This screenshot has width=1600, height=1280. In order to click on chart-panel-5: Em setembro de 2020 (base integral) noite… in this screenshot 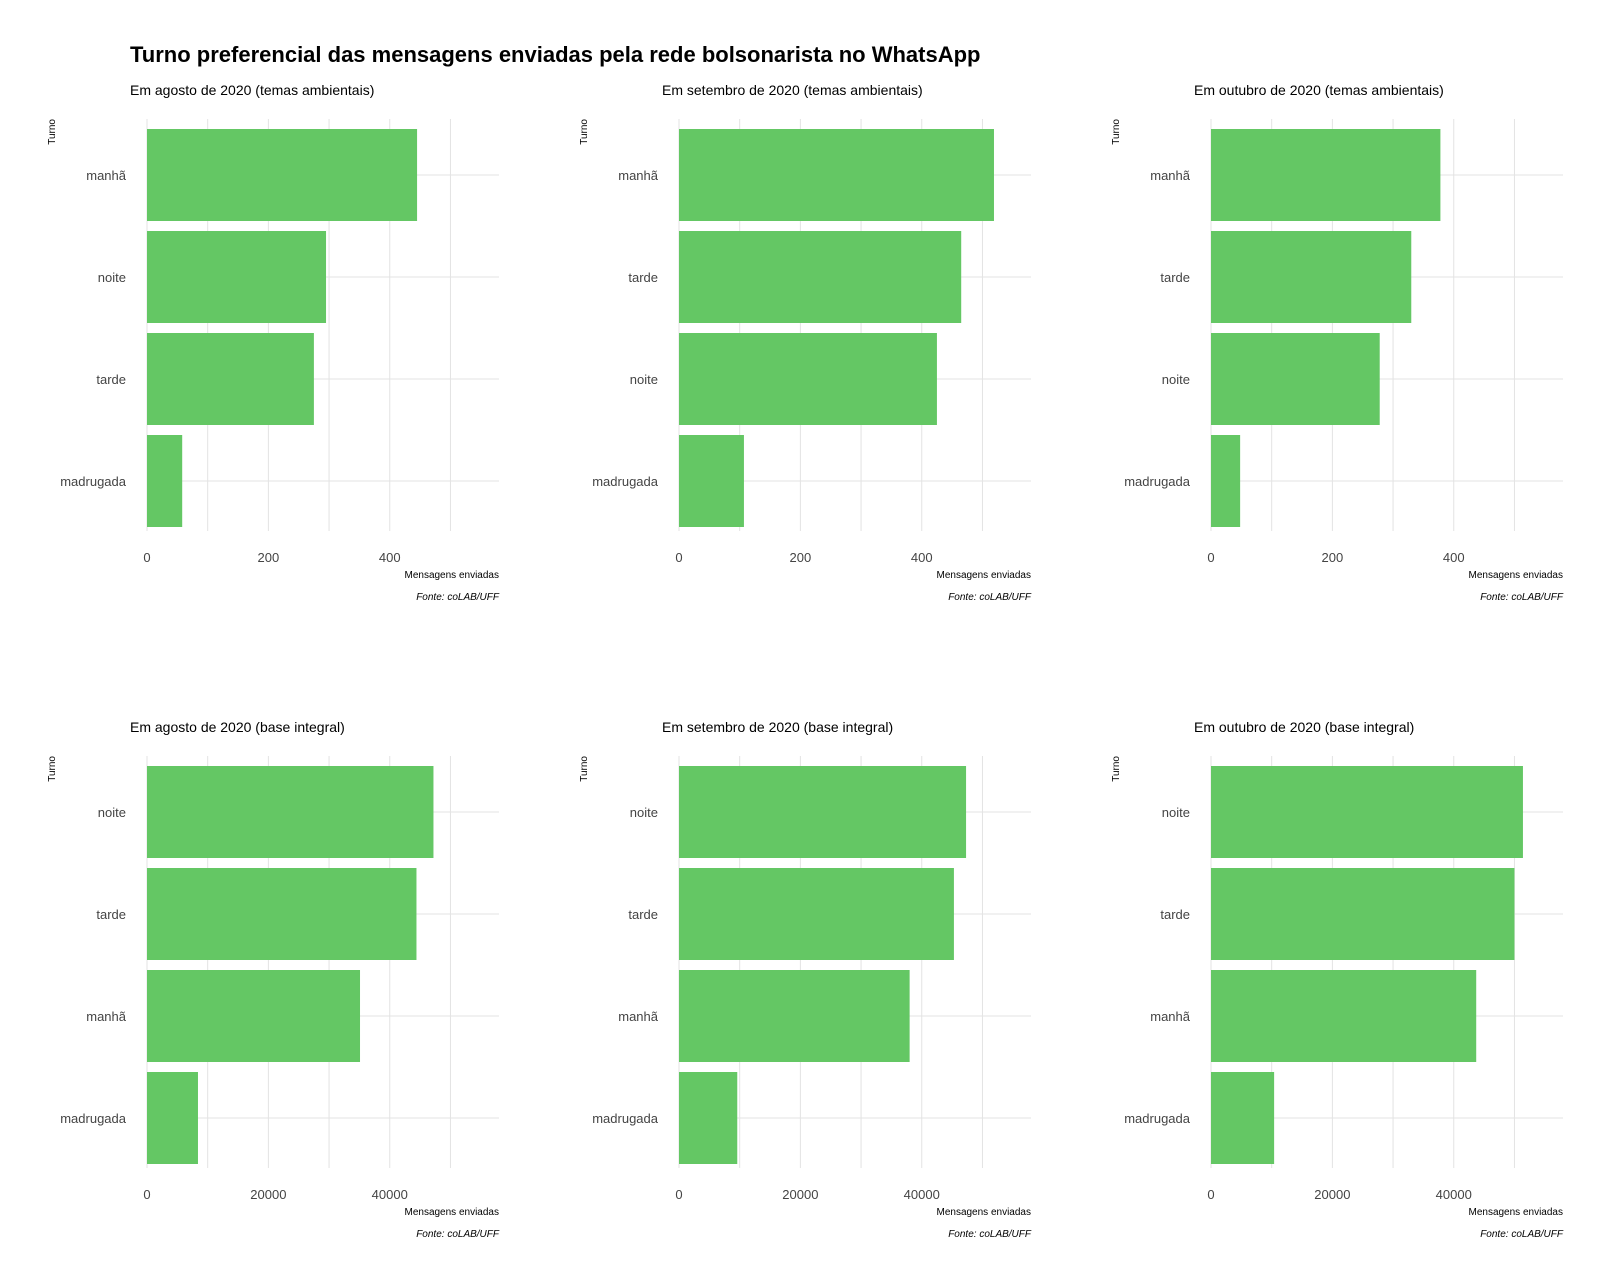, I will do `click(792, 992)`.